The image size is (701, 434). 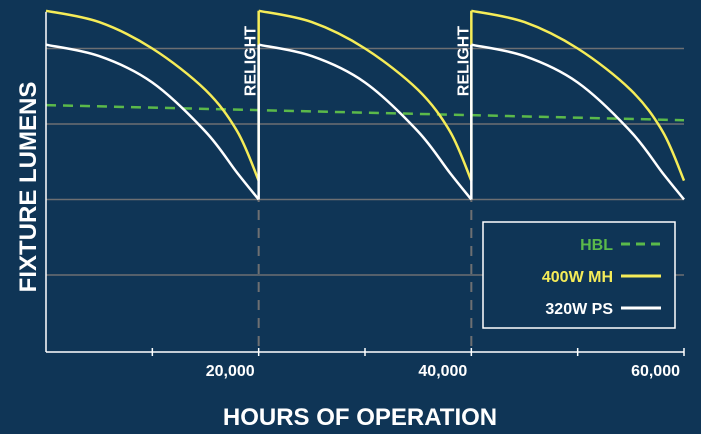 What do you see at coordinates (230, 371) in the screenshot?
I see `x-tick-label-20000: 20,000` at bounding box center [230, 371].